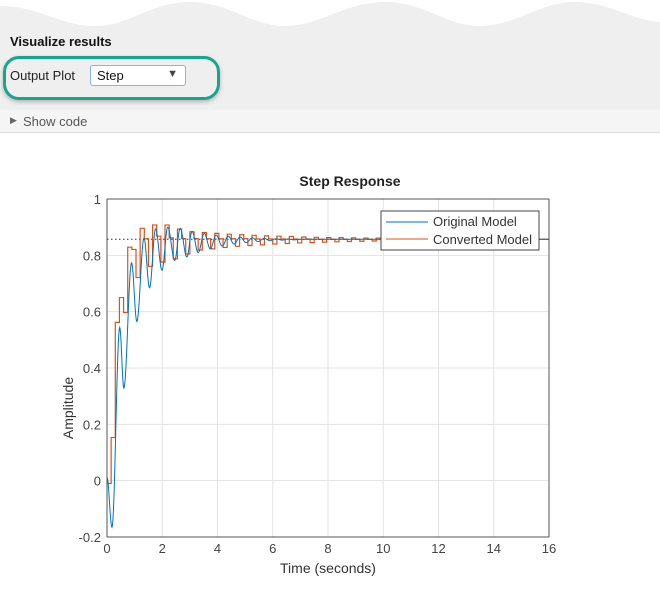 The image size is (660, 589). What do you see at coordinates (138, 75) in the screenshot?
I see `output-plot-dropdown: Step ▼` at bounding box center [138, 75].